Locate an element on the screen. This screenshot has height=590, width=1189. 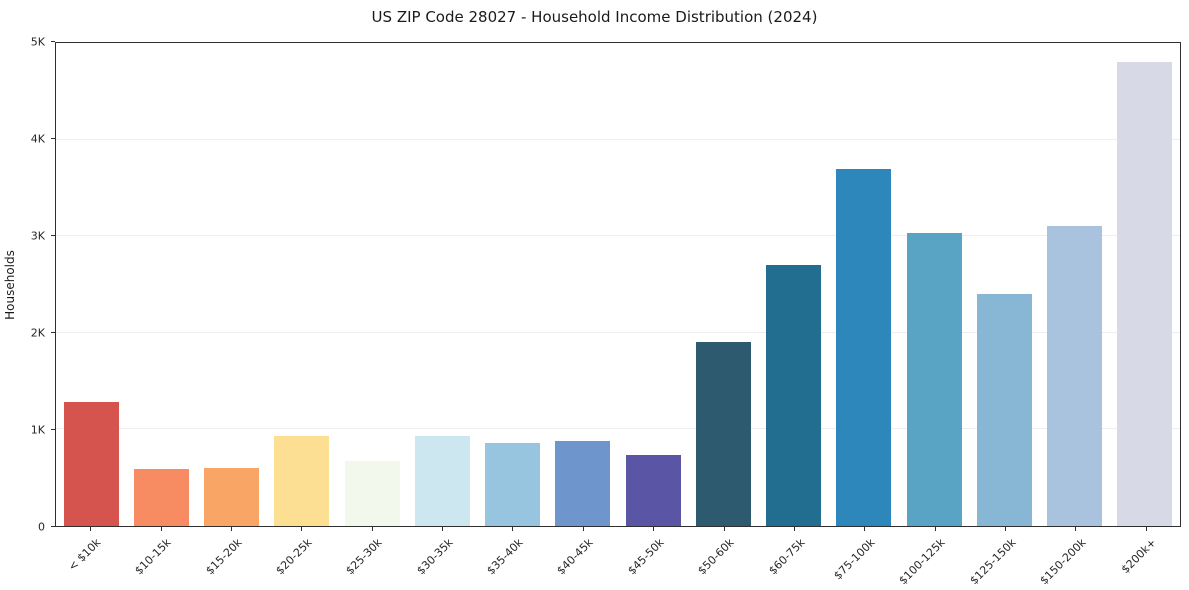
x-slot: $15-20k is located at coordinates (231, 558).